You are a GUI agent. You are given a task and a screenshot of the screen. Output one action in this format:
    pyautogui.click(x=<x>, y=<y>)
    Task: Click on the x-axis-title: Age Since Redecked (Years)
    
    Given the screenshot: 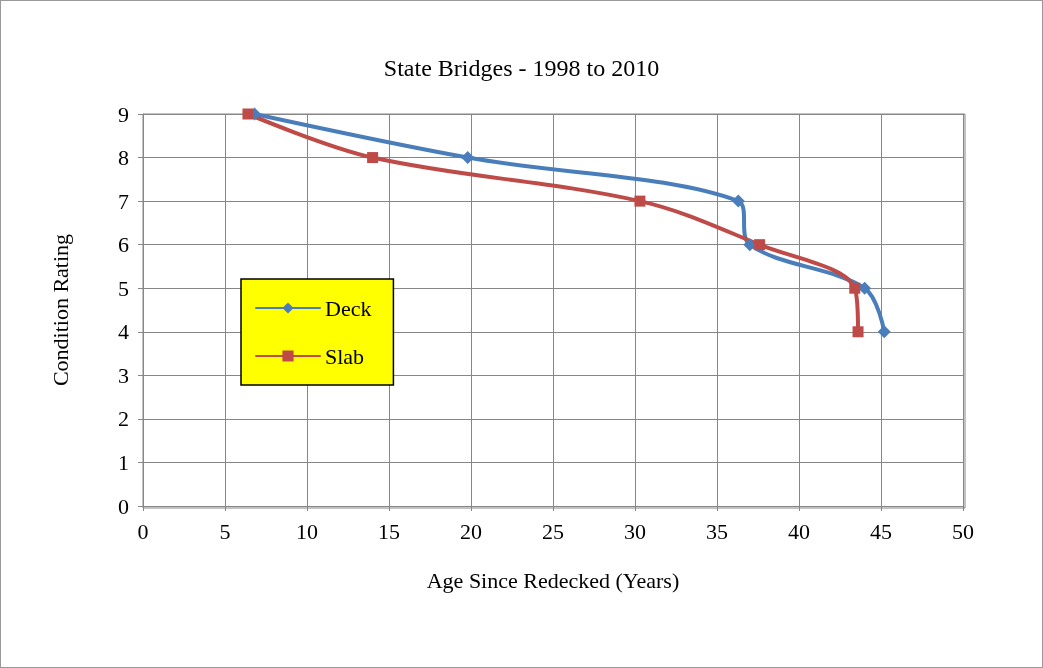 What is the action you would take?
    pyautogui.click(x=553, y=580)
    